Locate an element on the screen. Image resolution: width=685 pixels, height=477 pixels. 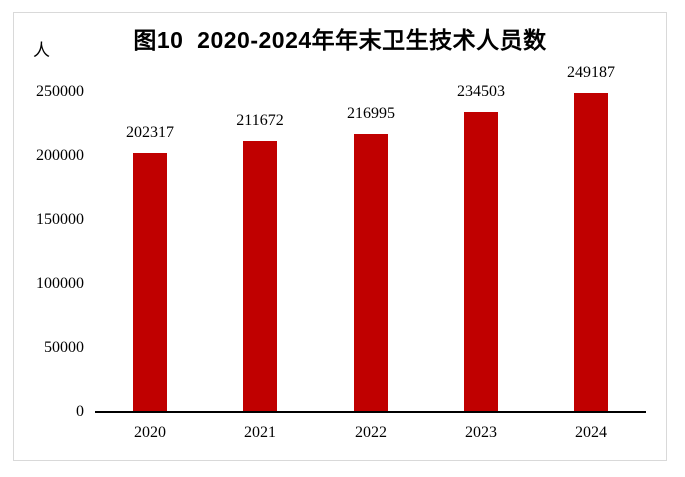
x-category-label: 2023 is located at coordinates (481, 432).